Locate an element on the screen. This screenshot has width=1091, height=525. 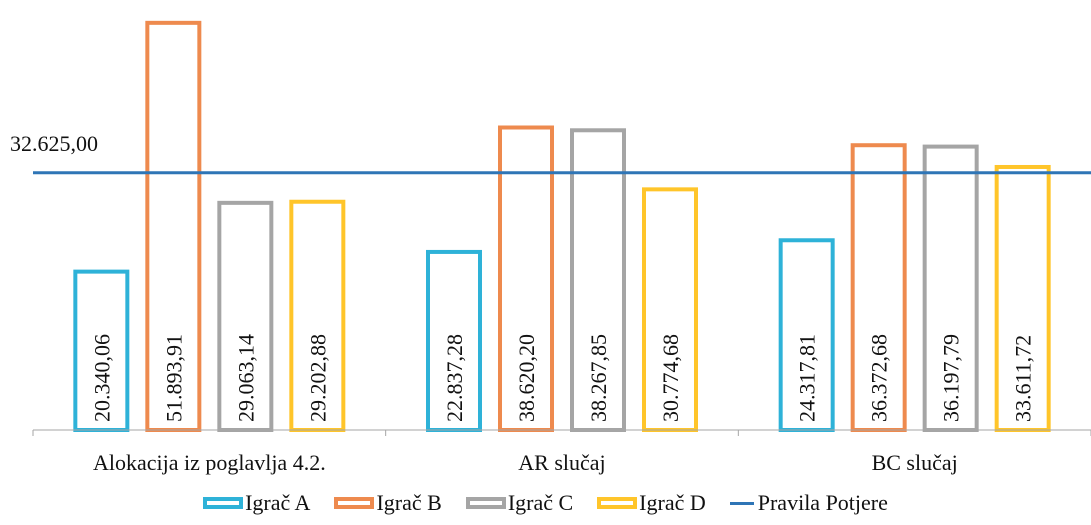
data-label-igra-a-0: 20.340,06 is located at coordinates (101, 378).